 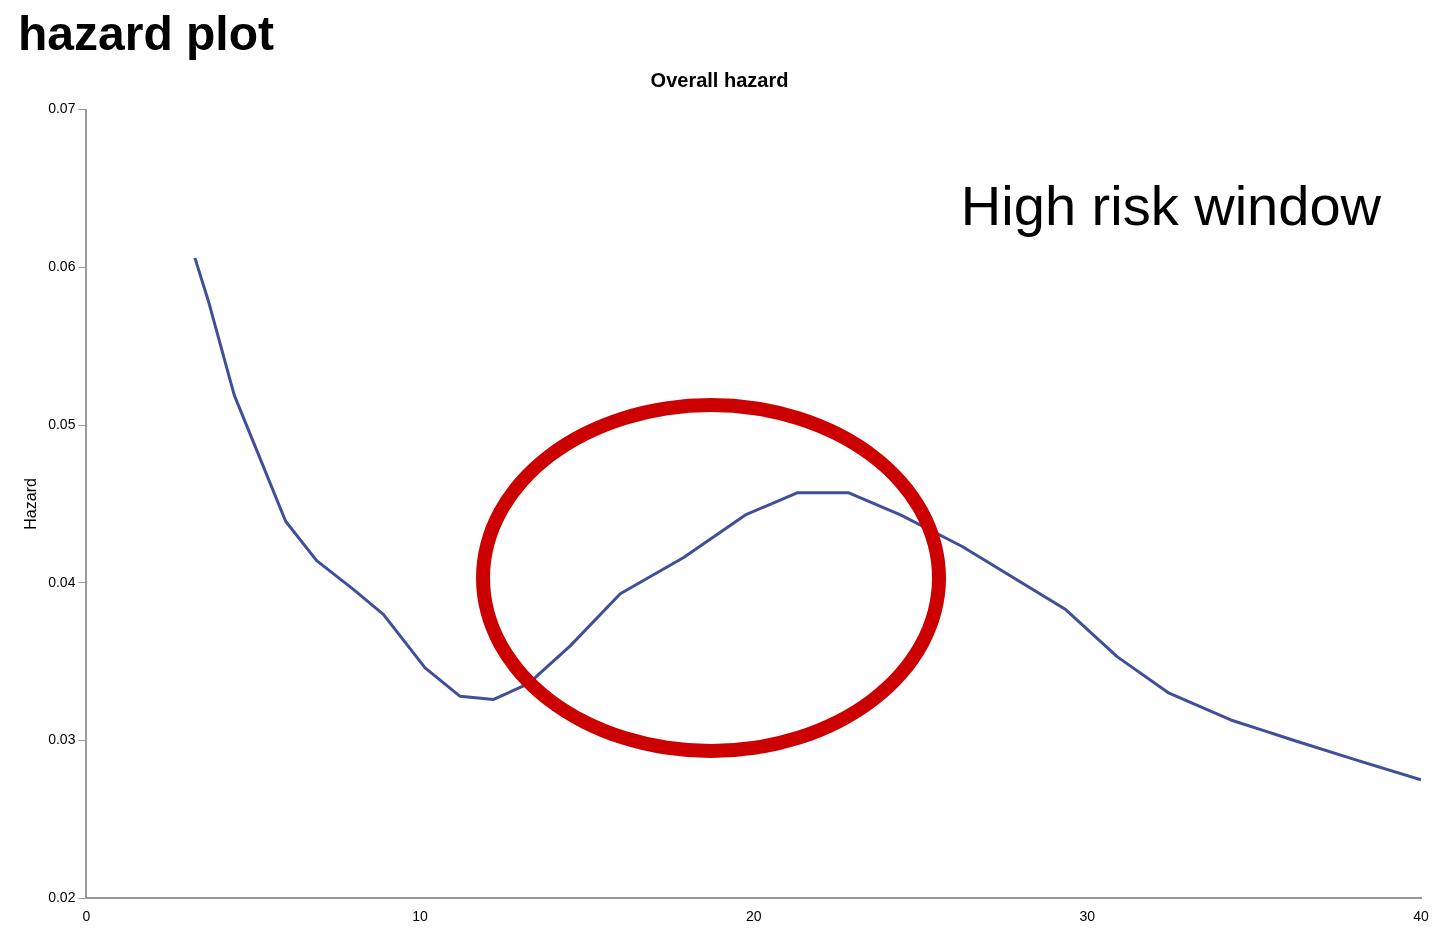 I want to click on x-tick-label: 20, so click(x=753, y=916).